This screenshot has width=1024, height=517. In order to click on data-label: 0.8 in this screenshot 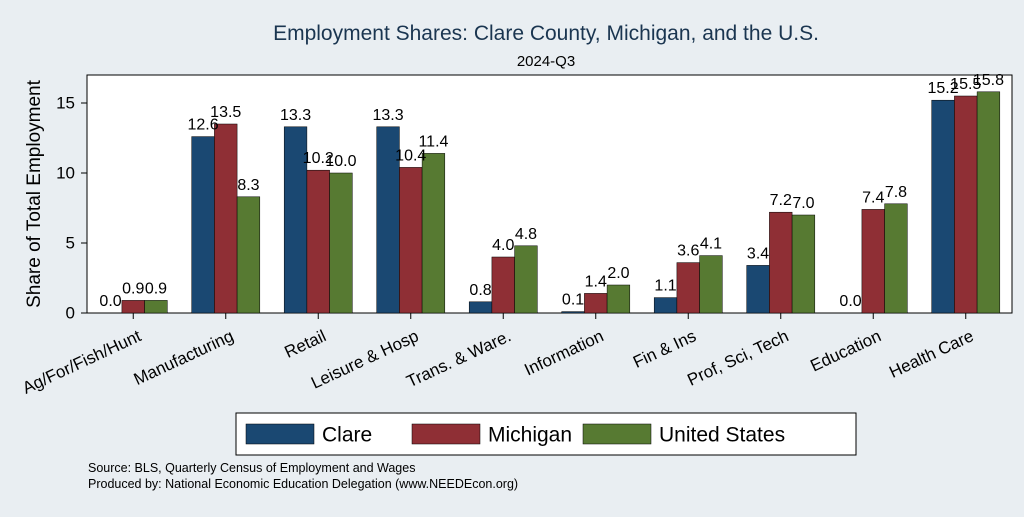, I will do `click(480, 290)`.